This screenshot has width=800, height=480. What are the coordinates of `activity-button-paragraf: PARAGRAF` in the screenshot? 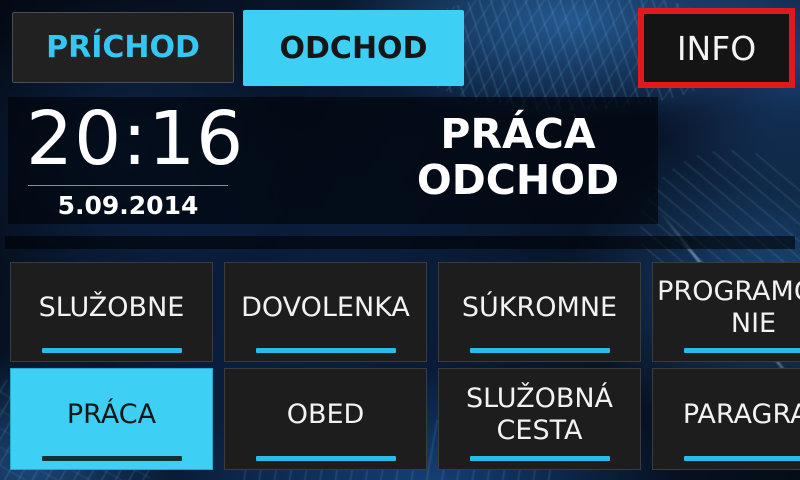 It's located at (726, 419).